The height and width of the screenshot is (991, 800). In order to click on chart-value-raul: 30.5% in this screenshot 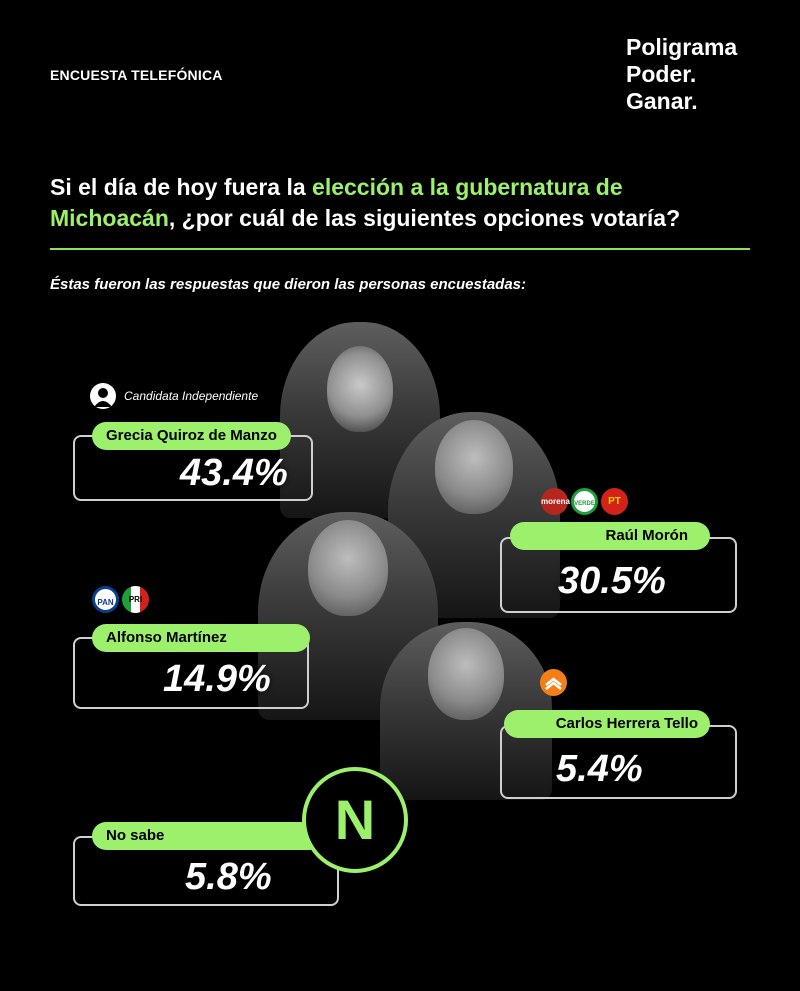, I will do `click(612, 581)`.